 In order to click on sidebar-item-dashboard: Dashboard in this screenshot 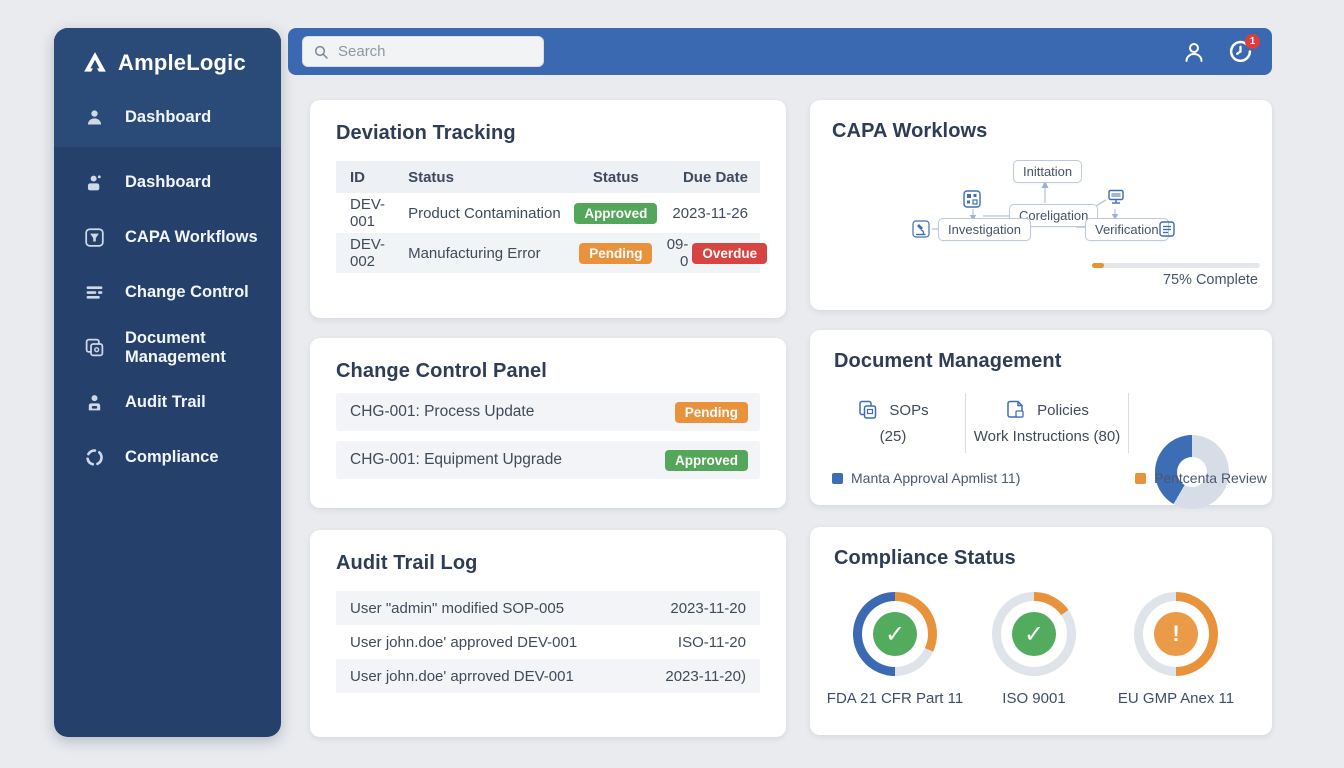, I will do `click(167, 117)`.